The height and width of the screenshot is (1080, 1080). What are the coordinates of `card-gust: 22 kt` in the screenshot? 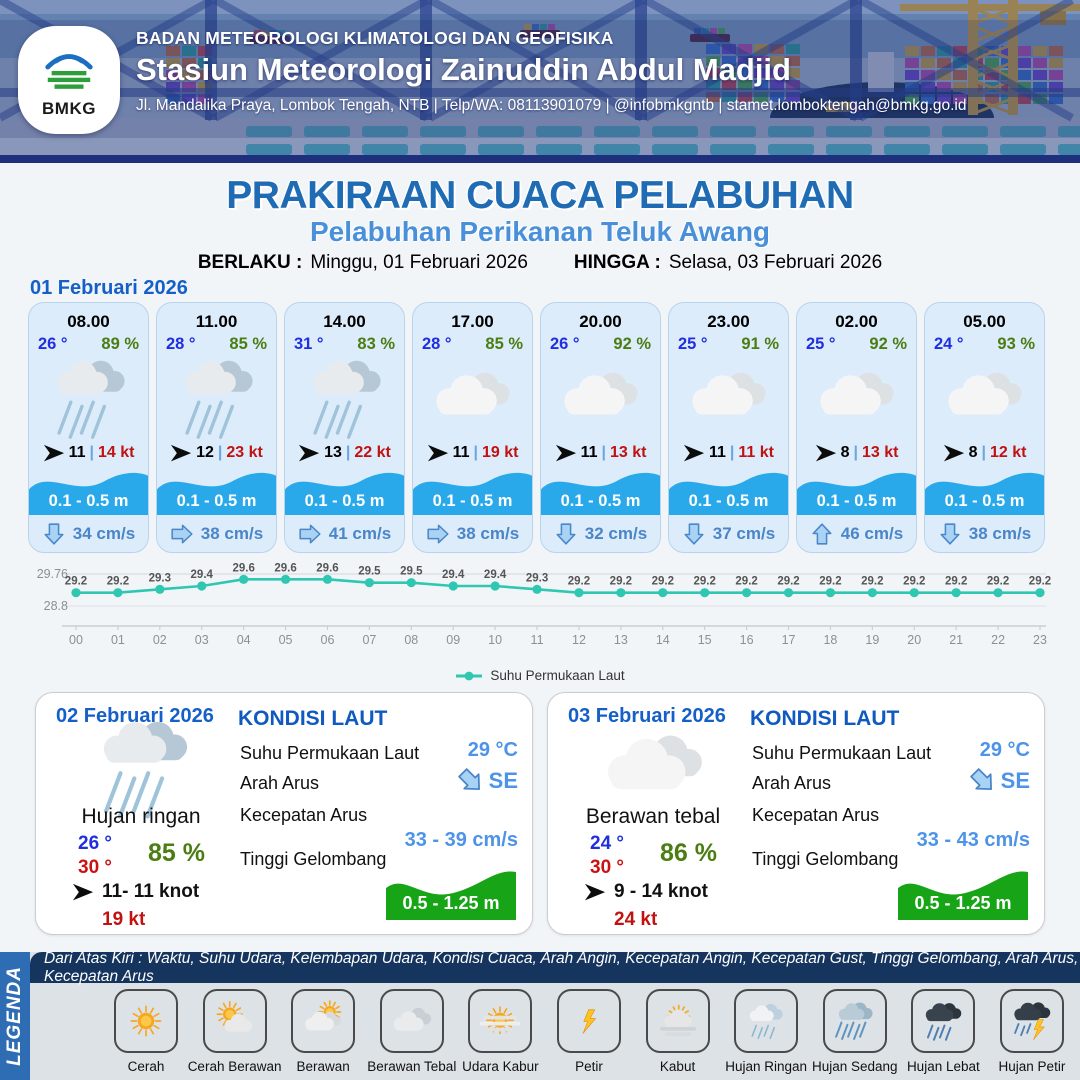 It's located at (372, 452).